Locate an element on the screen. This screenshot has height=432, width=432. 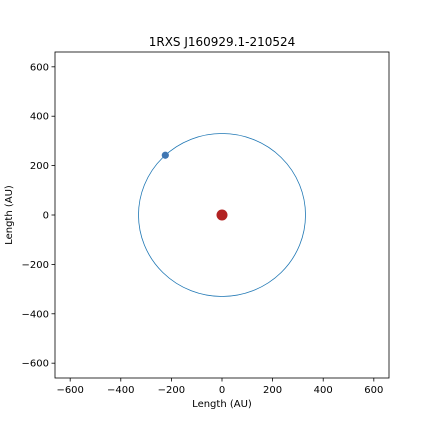
x-tick-label: 200 is located at coordinates (272, 390).